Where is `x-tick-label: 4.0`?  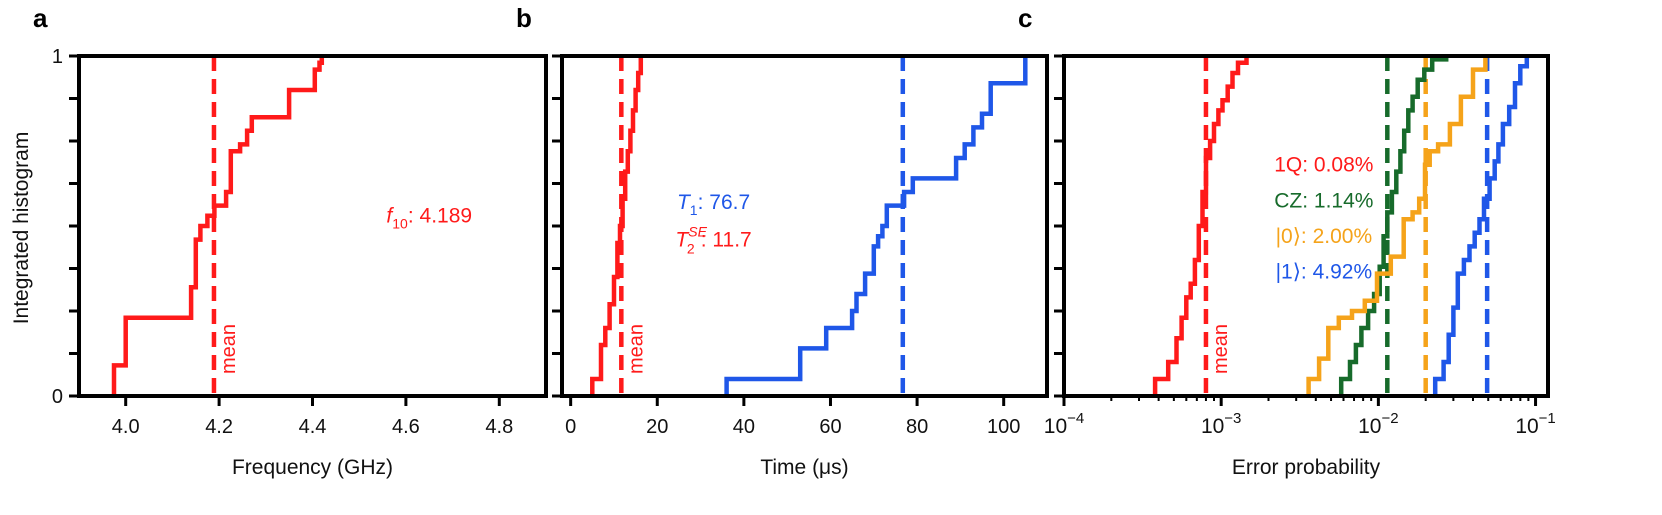 x-tick-label: 4.0 is located at coordinates (126, 427).